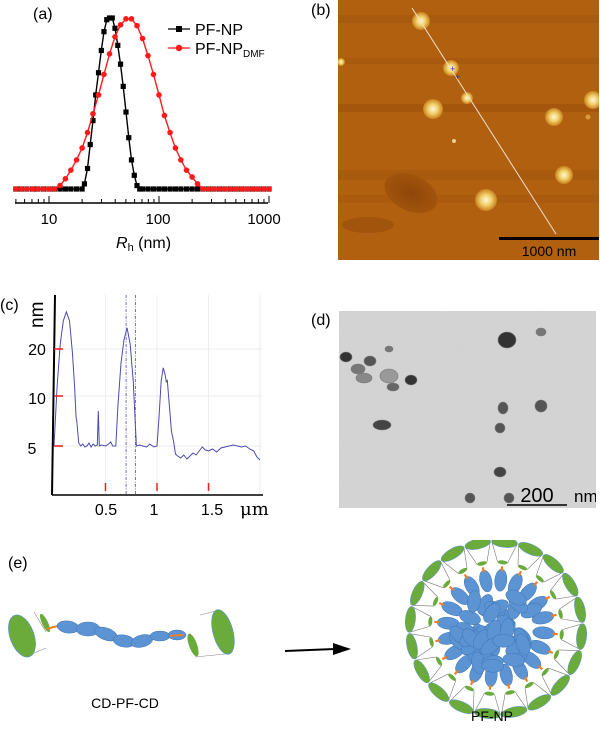 The height and width of the screenshot is (729, 600). I want to click on series-pf-np-dmf, so click(142, 104).